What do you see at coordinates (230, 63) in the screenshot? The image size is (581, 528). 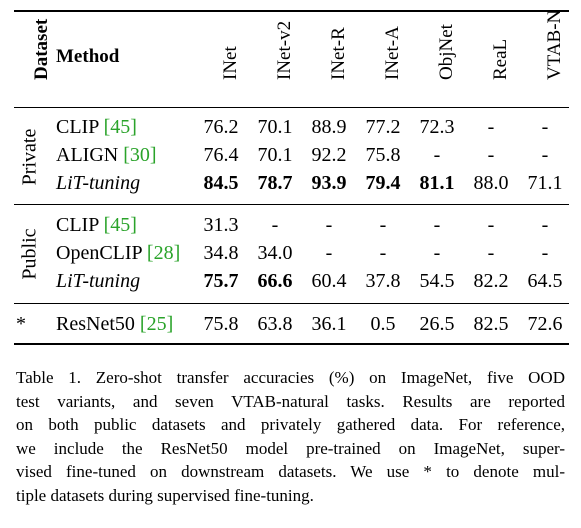 I see `column-header-inet: INet` at bounding box center [230, 63].